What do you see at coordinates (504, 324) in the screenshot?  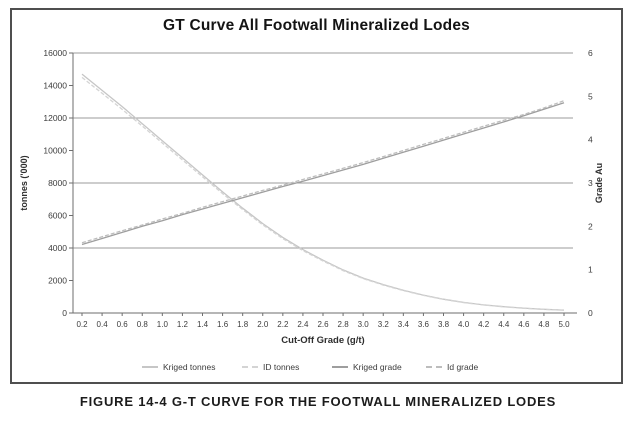 I see `x-tick-label: 4.4` at bounding box center [504, 324].